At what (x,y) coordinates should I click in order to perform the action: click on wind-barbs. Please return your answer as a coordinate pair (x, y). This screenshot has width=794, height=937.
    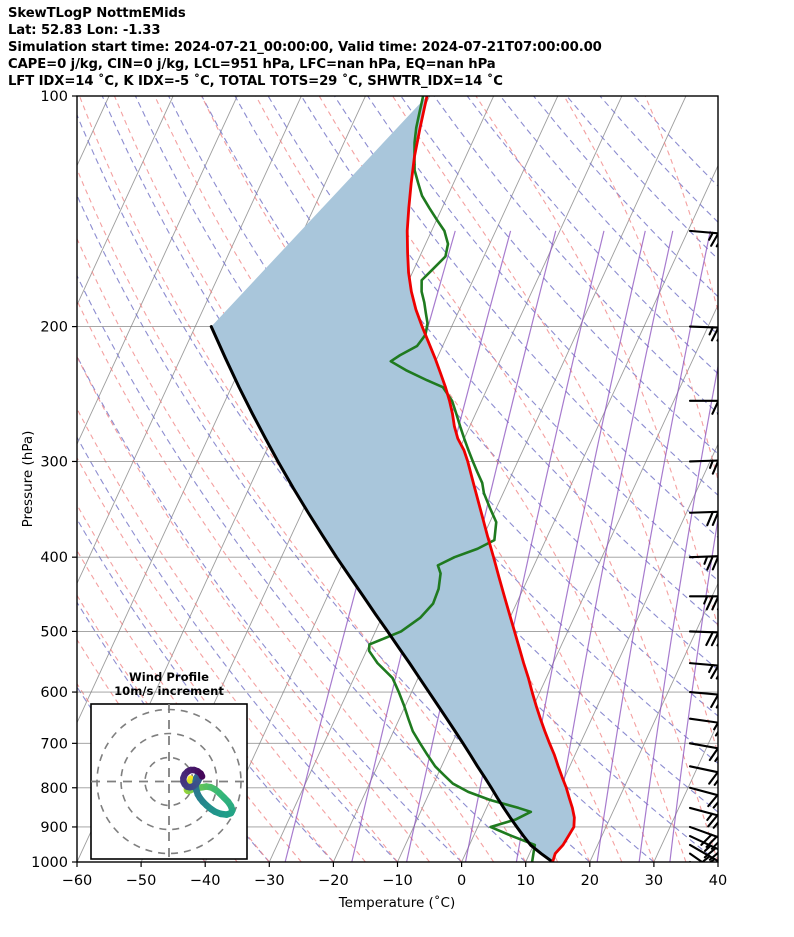
    Looking at the image, I should click on (703, 545).